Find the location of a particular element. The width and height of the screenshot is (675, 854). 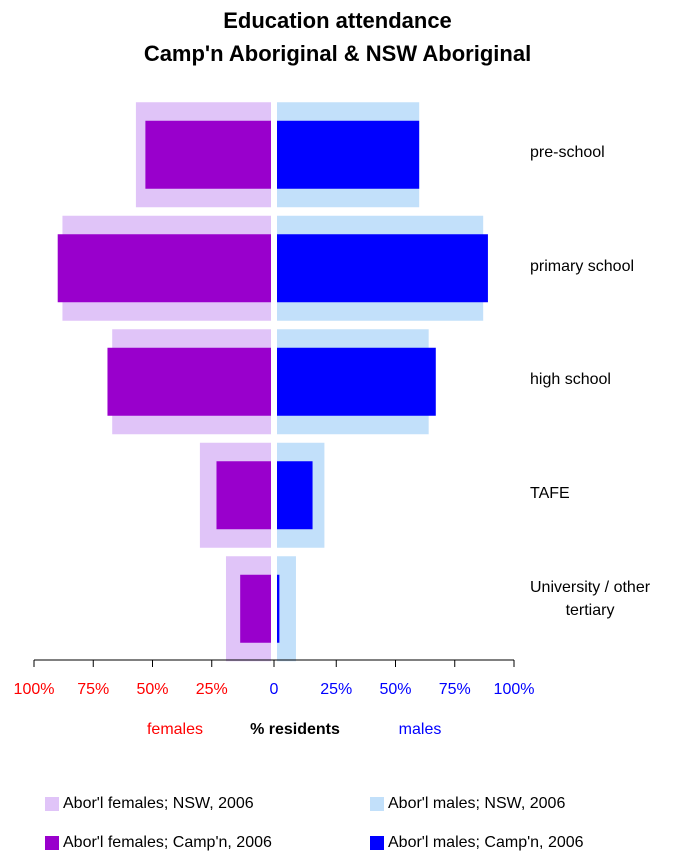

legend-label-nsw-males: Abor'l males; NSW, 2006 is located at coordinates (477, 803).